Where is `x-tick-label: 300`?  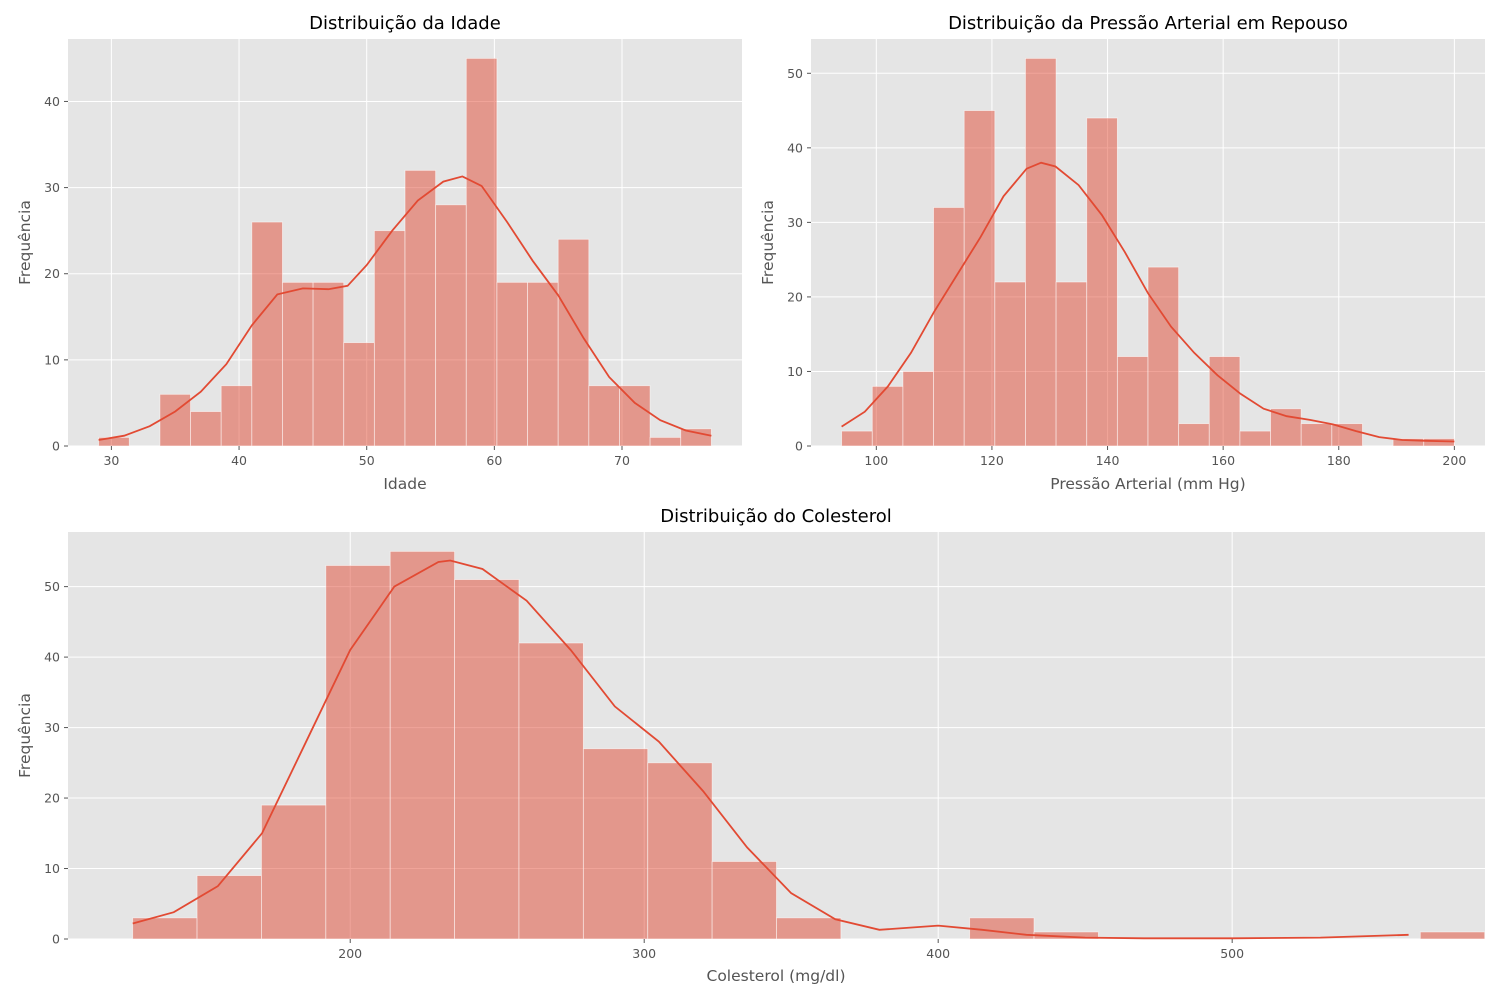
x-tick-label: 300 is located at coordinates (644, 953).